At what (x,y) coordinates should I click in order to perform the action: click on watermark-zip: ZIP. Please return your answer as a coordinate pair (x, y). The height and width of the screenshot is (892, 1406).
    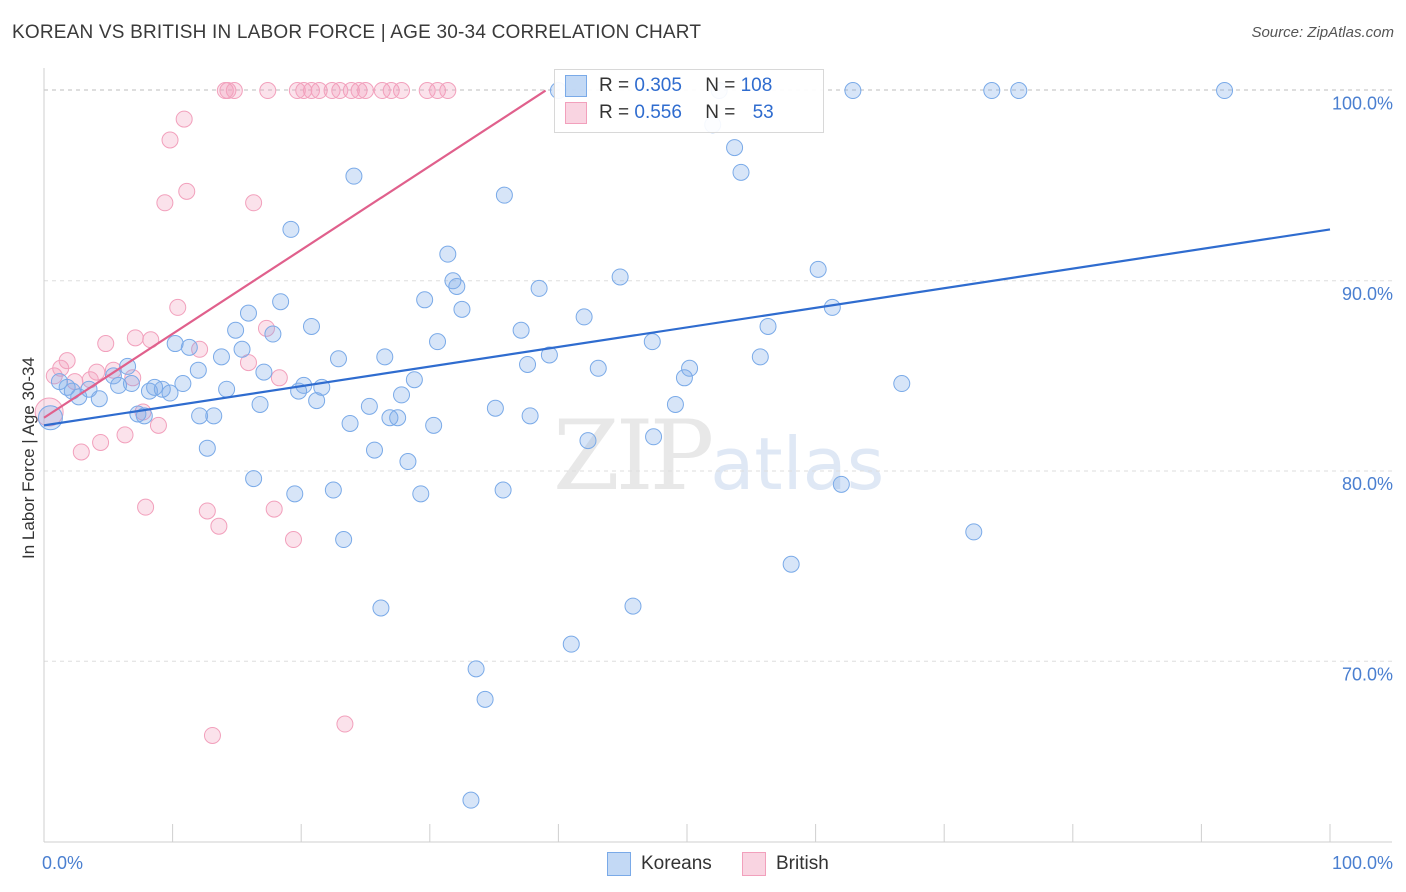
    Looking at the image, I should click on (633, 456).